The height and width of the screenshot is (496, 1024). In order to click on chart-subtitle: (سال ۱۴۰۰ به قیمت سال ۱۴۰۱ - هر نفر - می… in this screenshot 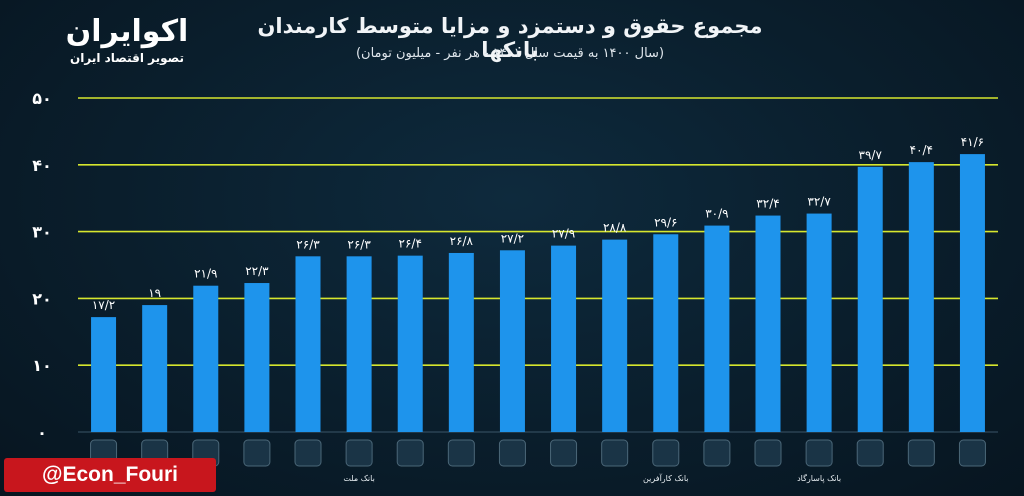, I will do `click(510, 53)`.